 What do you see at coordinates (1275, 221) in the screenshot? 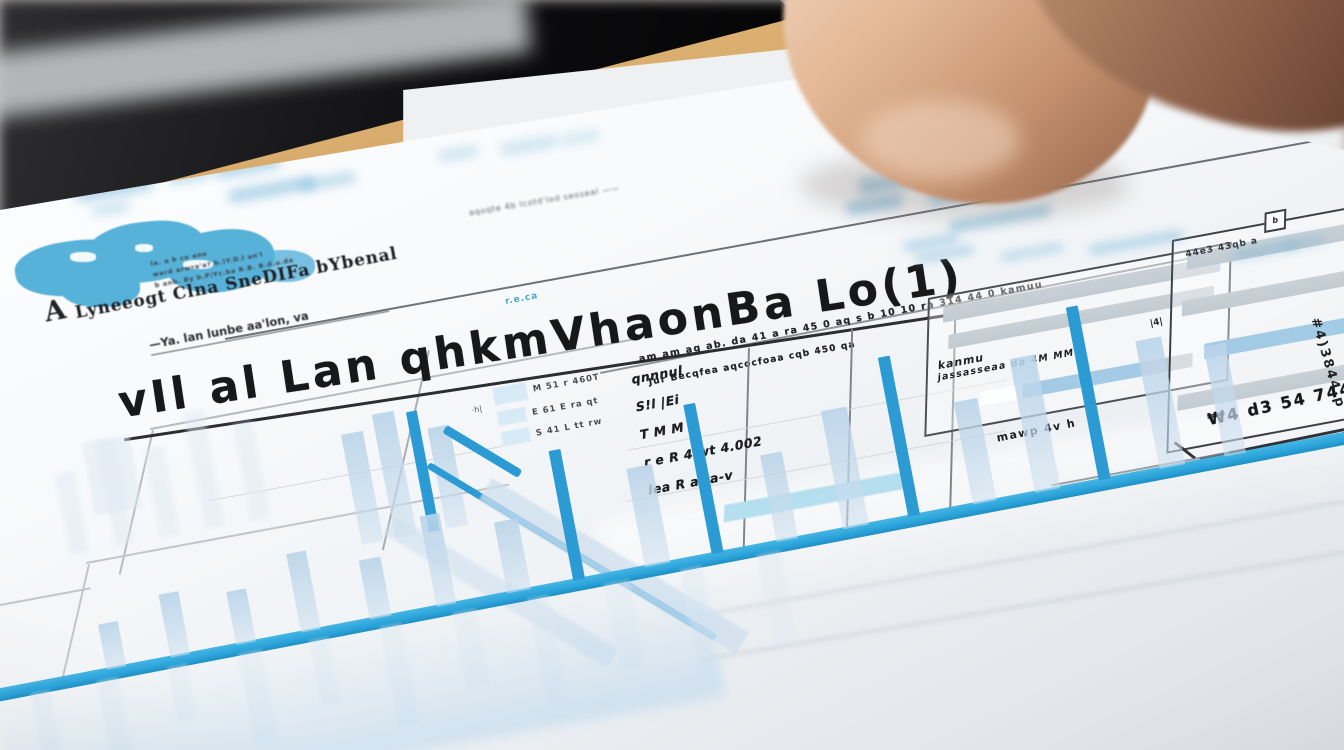
I see `box-b-tick: b` at bounding box center [1275, 221].